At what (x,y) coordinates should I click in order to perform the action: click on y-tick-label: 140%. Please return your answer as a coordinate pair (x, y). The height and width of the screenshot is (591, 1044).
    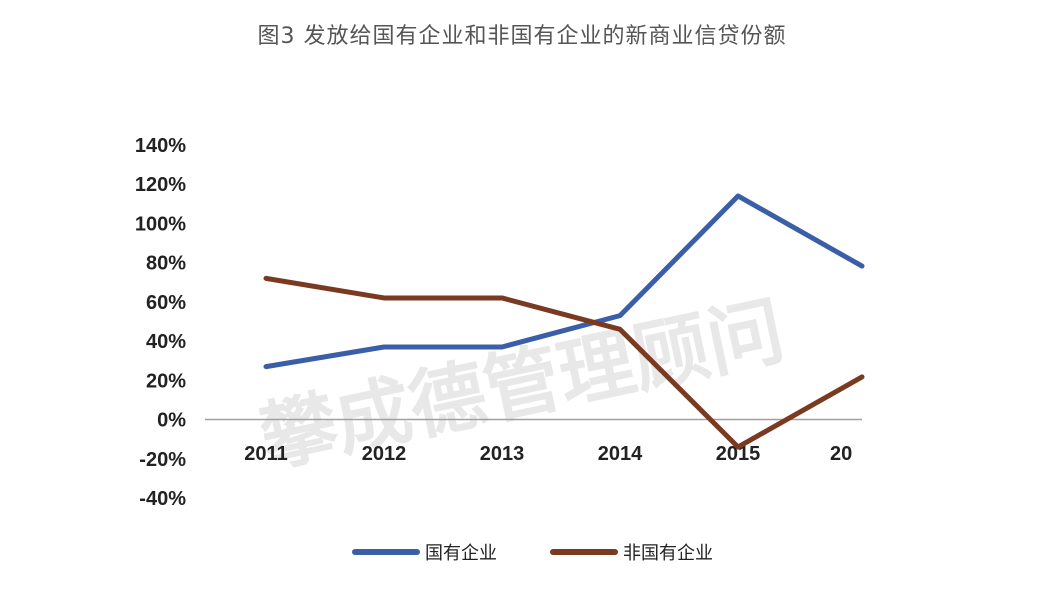
    Looking at the image, I should click on (160, 146).